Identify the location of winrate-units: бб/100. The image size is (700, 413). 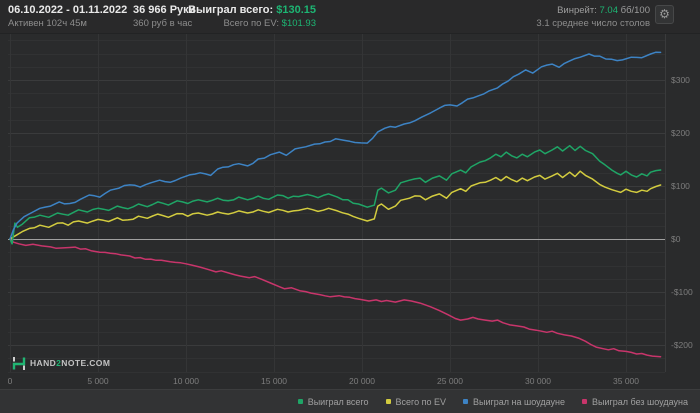
(635, 10).